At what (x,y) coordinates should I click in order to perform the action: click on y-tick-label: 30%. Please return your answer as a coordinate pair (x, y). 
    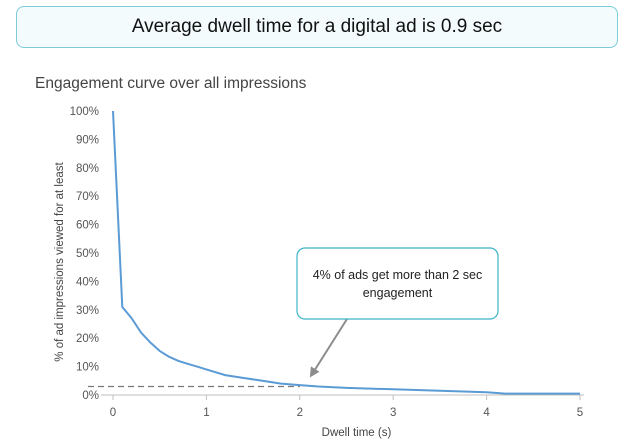
    Looking at the image, I should click on (87, 311).